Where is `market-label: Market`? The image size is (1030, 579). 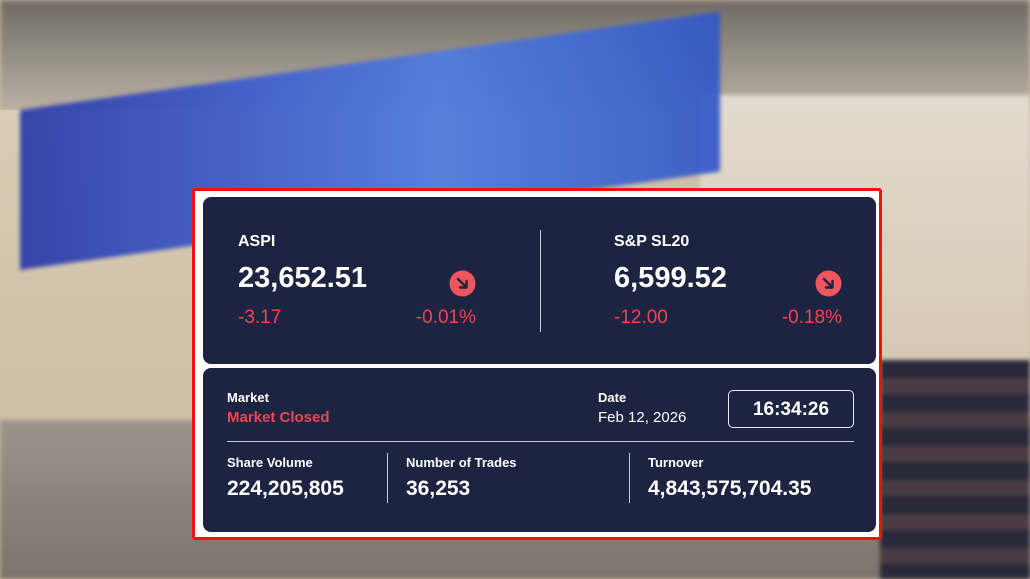
market-label: Market is located at coordinates (248, 397).